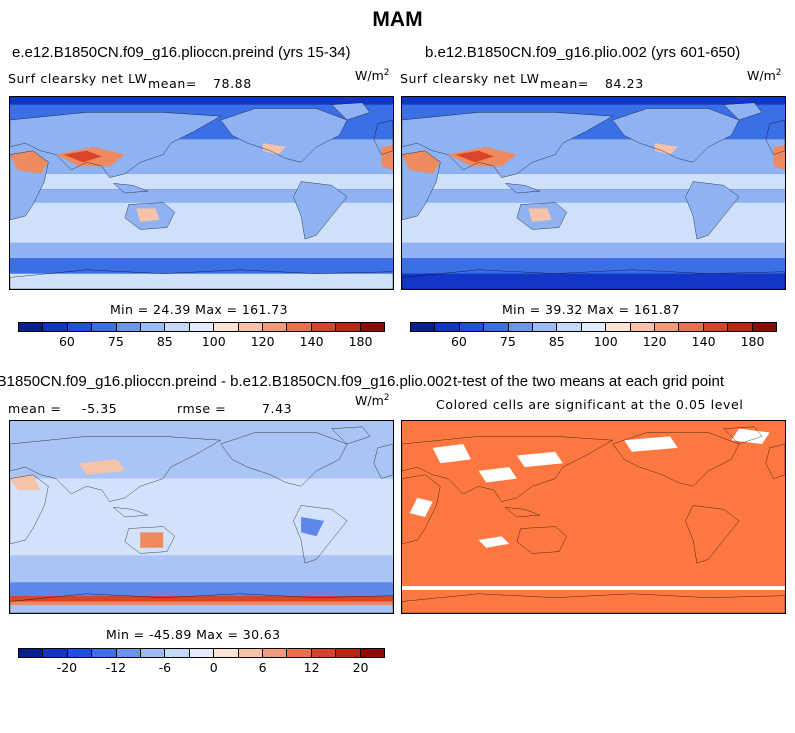 This screenshot has width=795, height=733. Describe the element at coordinates (213, 341) in the screenshot. I see `colorbar-tick-label: 100` at that location.